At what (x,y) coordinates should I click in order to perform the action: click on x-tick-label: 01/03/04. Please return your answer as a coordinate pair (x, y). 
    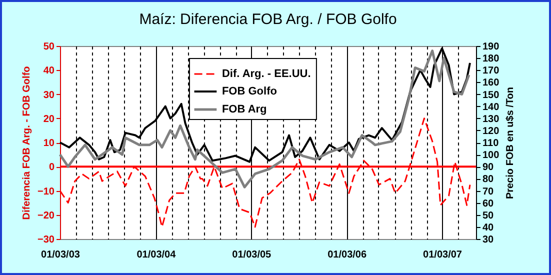
    Looking at the image, I should click on (156, 255).